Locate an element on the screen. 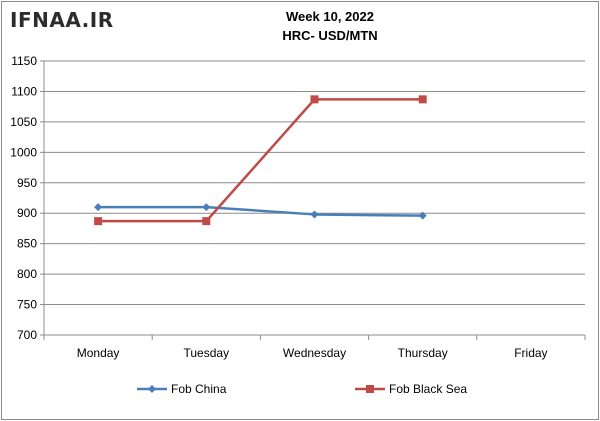 The image size is (600, 421). legend-item-fob-black-sea: Fob Black Sea is located at coordinates (411, 389).